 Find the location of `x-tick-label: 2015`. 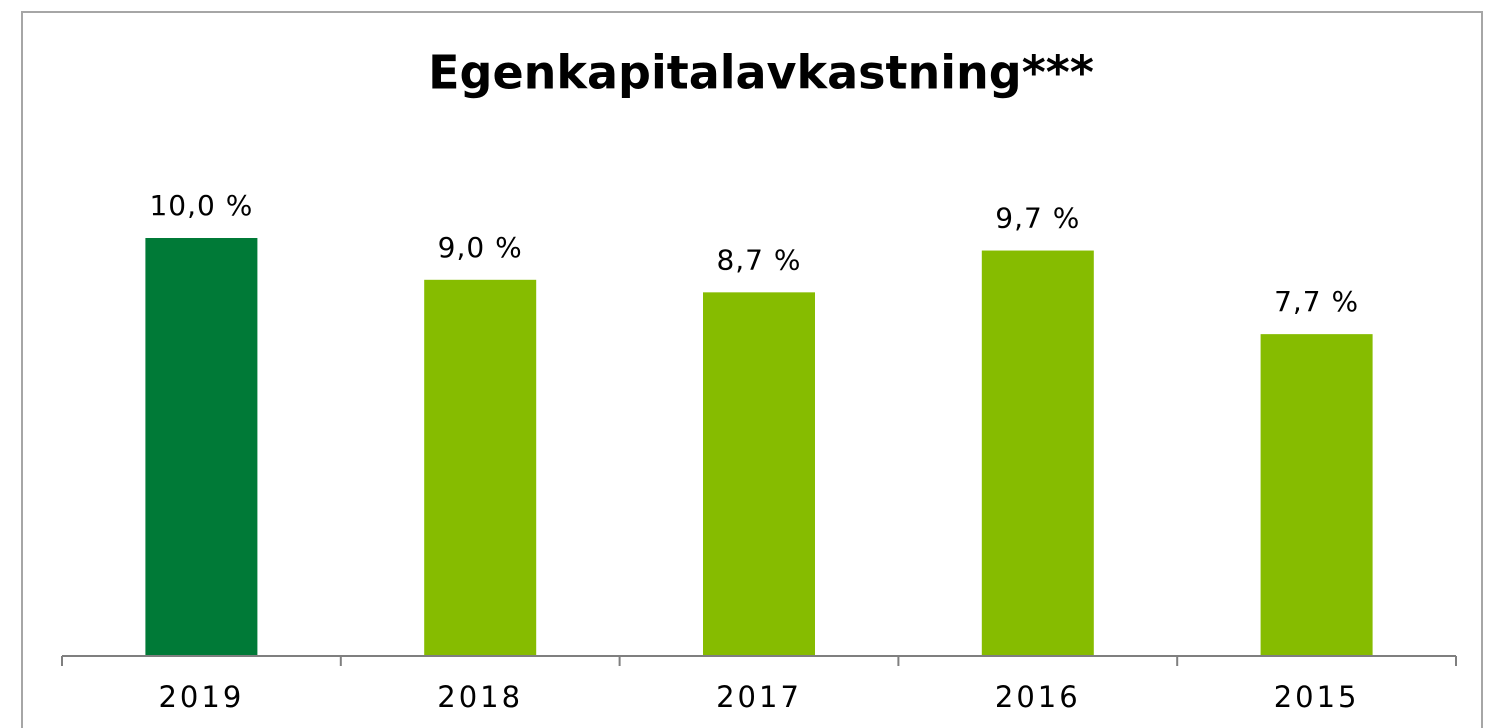

x-tick-label: 2015 is located at coordinates (1317, 697).